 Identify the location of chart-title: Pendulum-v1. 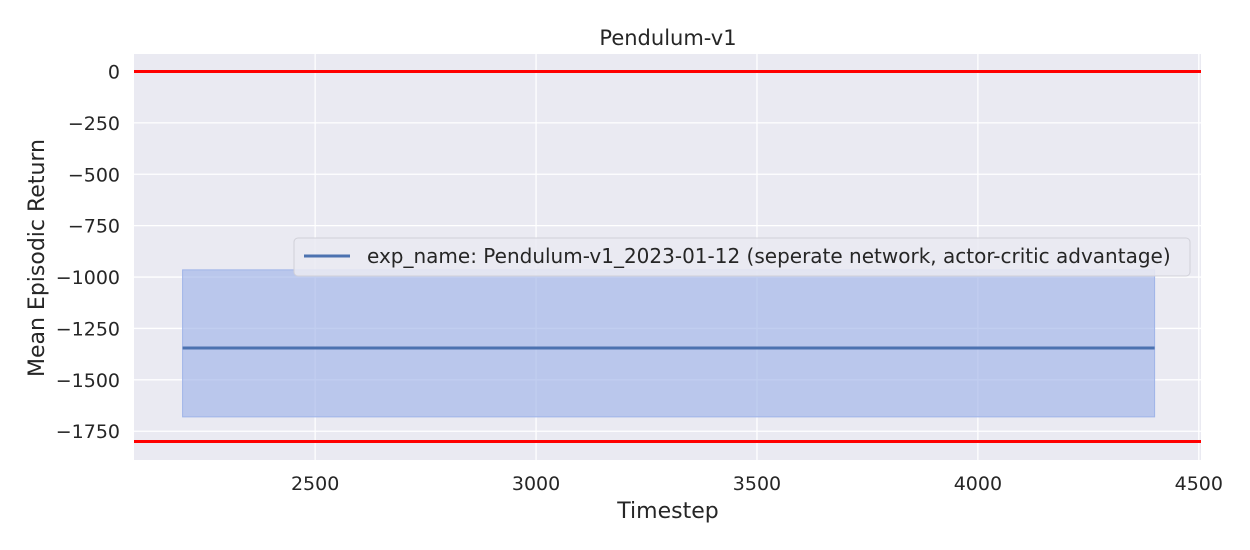
(667, 38).